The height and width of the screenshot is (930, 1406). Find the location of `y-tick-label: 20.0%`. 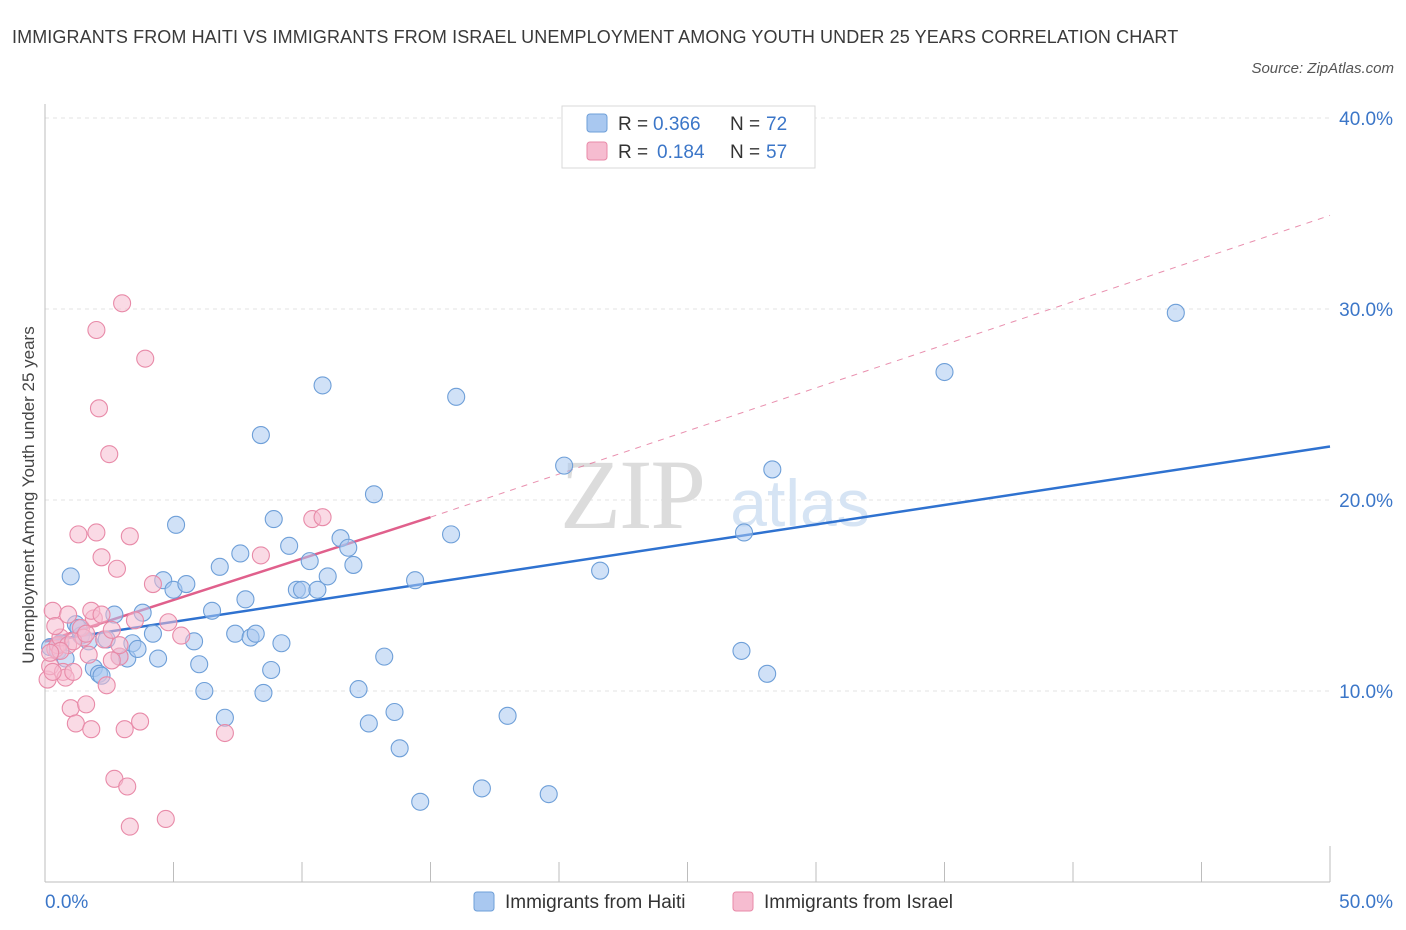

y-tick-label: 20.0% is located at coordinates (1366, 501).